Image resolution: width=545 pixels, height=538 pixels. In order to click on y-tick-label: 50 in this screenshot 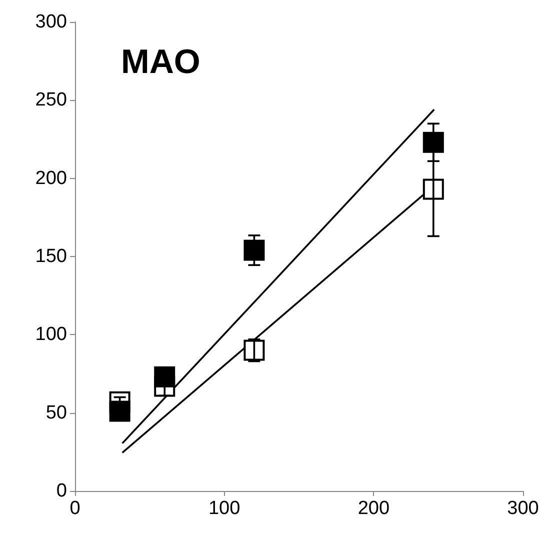, I will do `click(56, 413)`.